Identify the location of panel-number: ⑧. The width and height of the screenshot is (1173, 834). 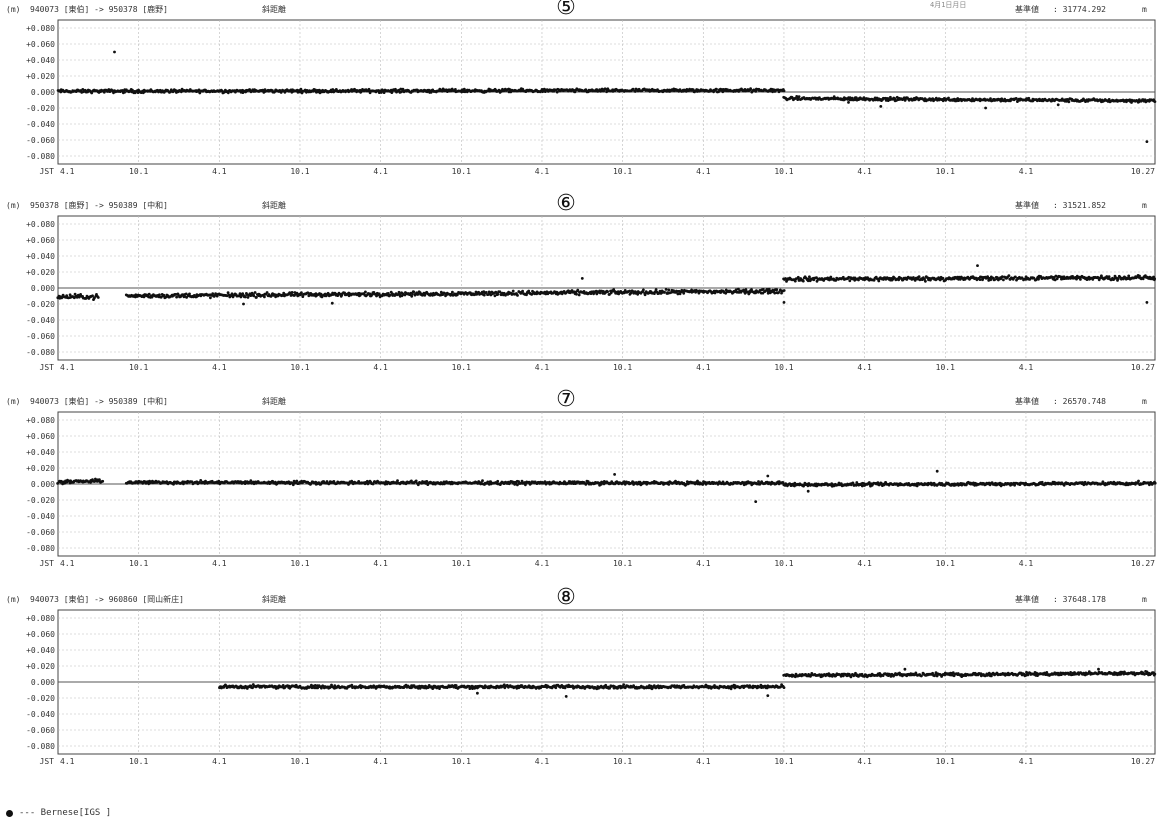
(566, 597).